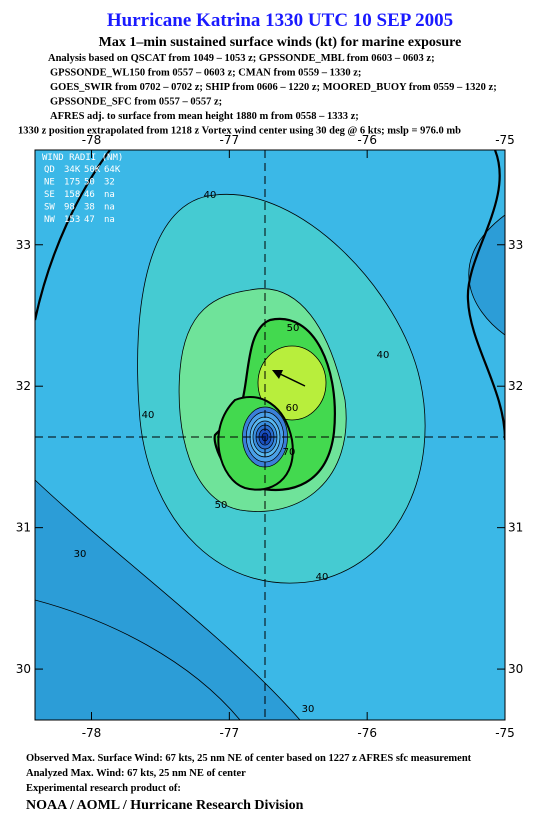 Image resolution: width=560 pixels, height=820 pixels. What do you see at coordinates (49, 170) in the screenshot?
I see `wind-radii-cell: QD` at bounding box center [49, 170].